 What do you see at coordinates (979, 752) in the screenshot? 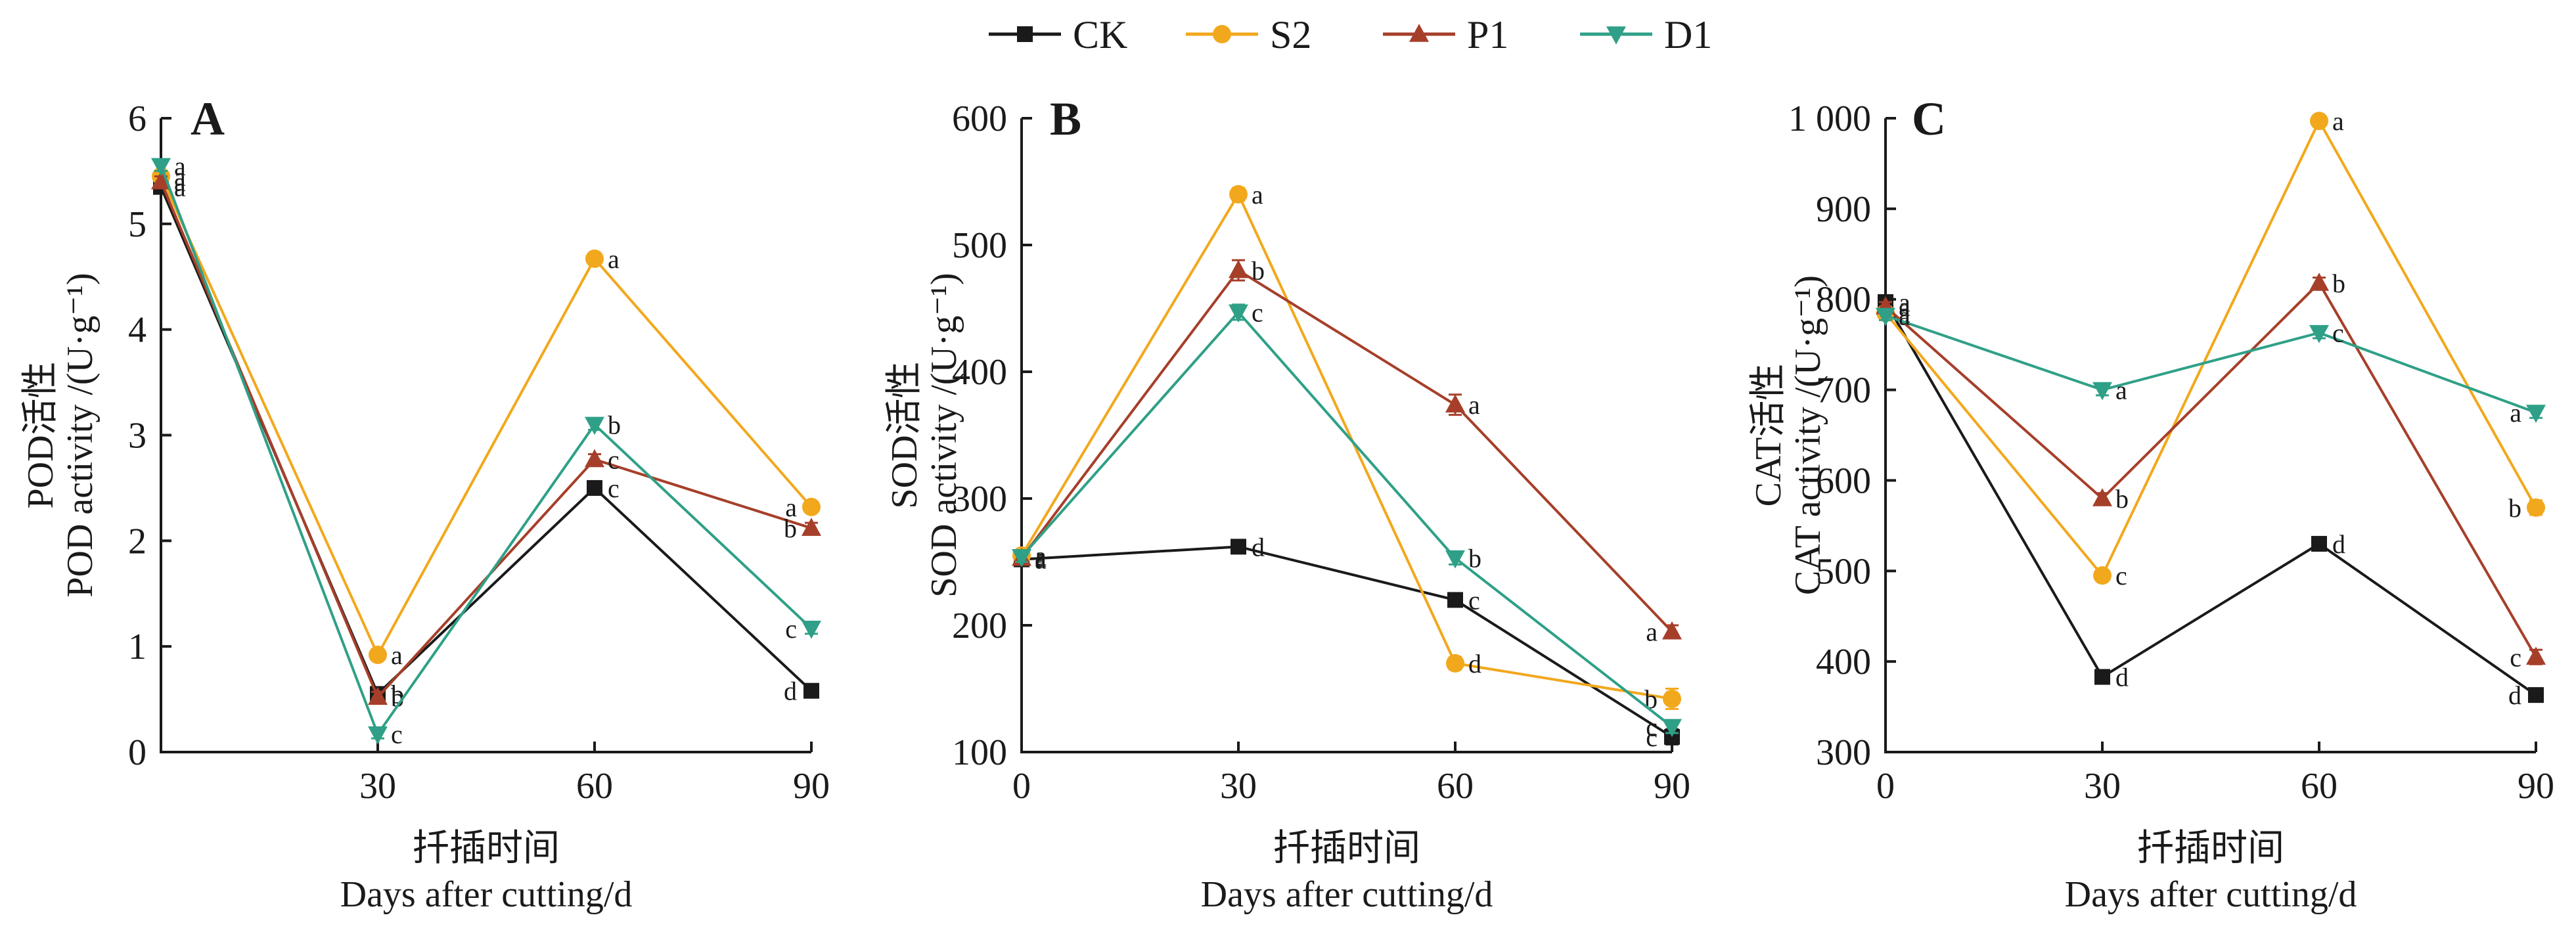
I see `y-tick-label: 100` at bounding box center [979, 752].